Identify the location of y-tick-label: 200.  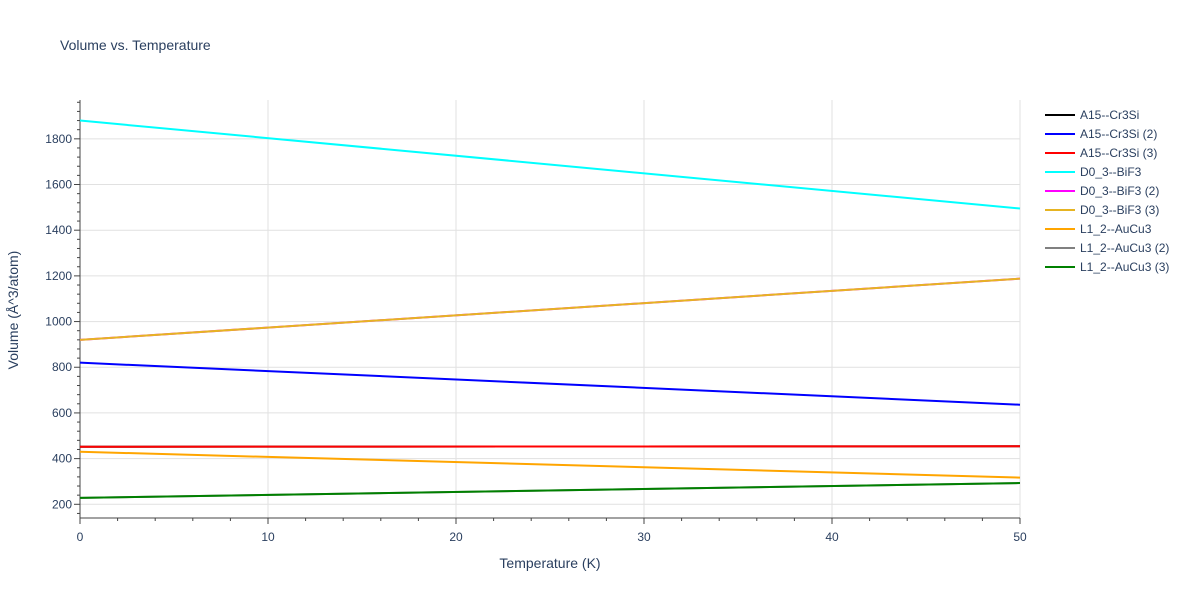
(62, 504).